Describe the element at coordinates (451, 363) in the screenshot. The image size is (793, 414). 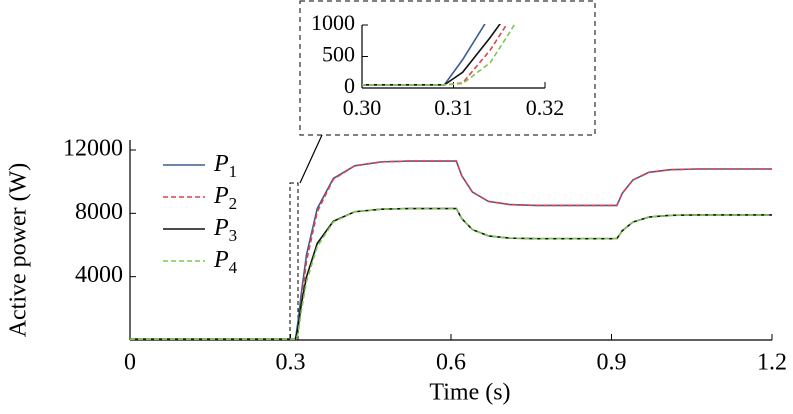
I see `x-tick-label: 0.6` at that location.